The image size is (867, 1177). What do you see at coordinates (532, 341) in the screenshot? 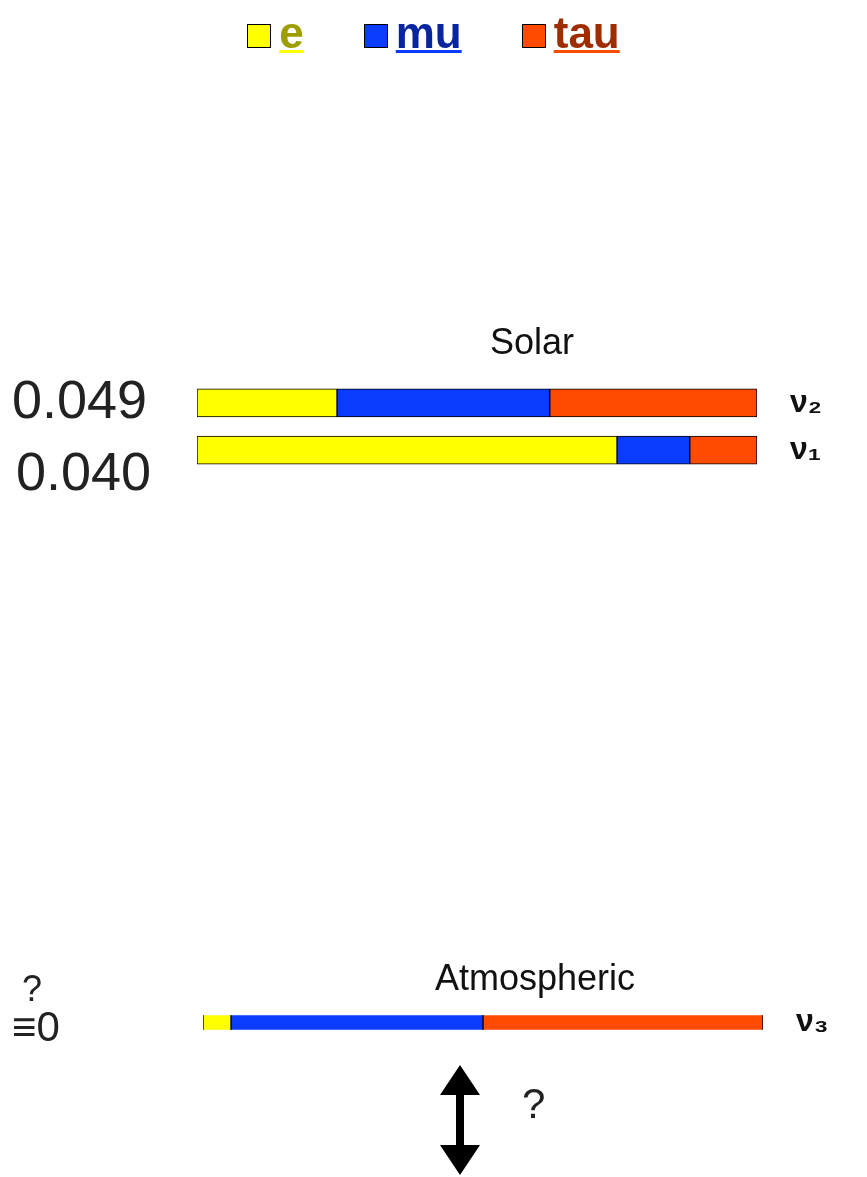
I see `chart-title: Solar` at bounding box center [532, 341].